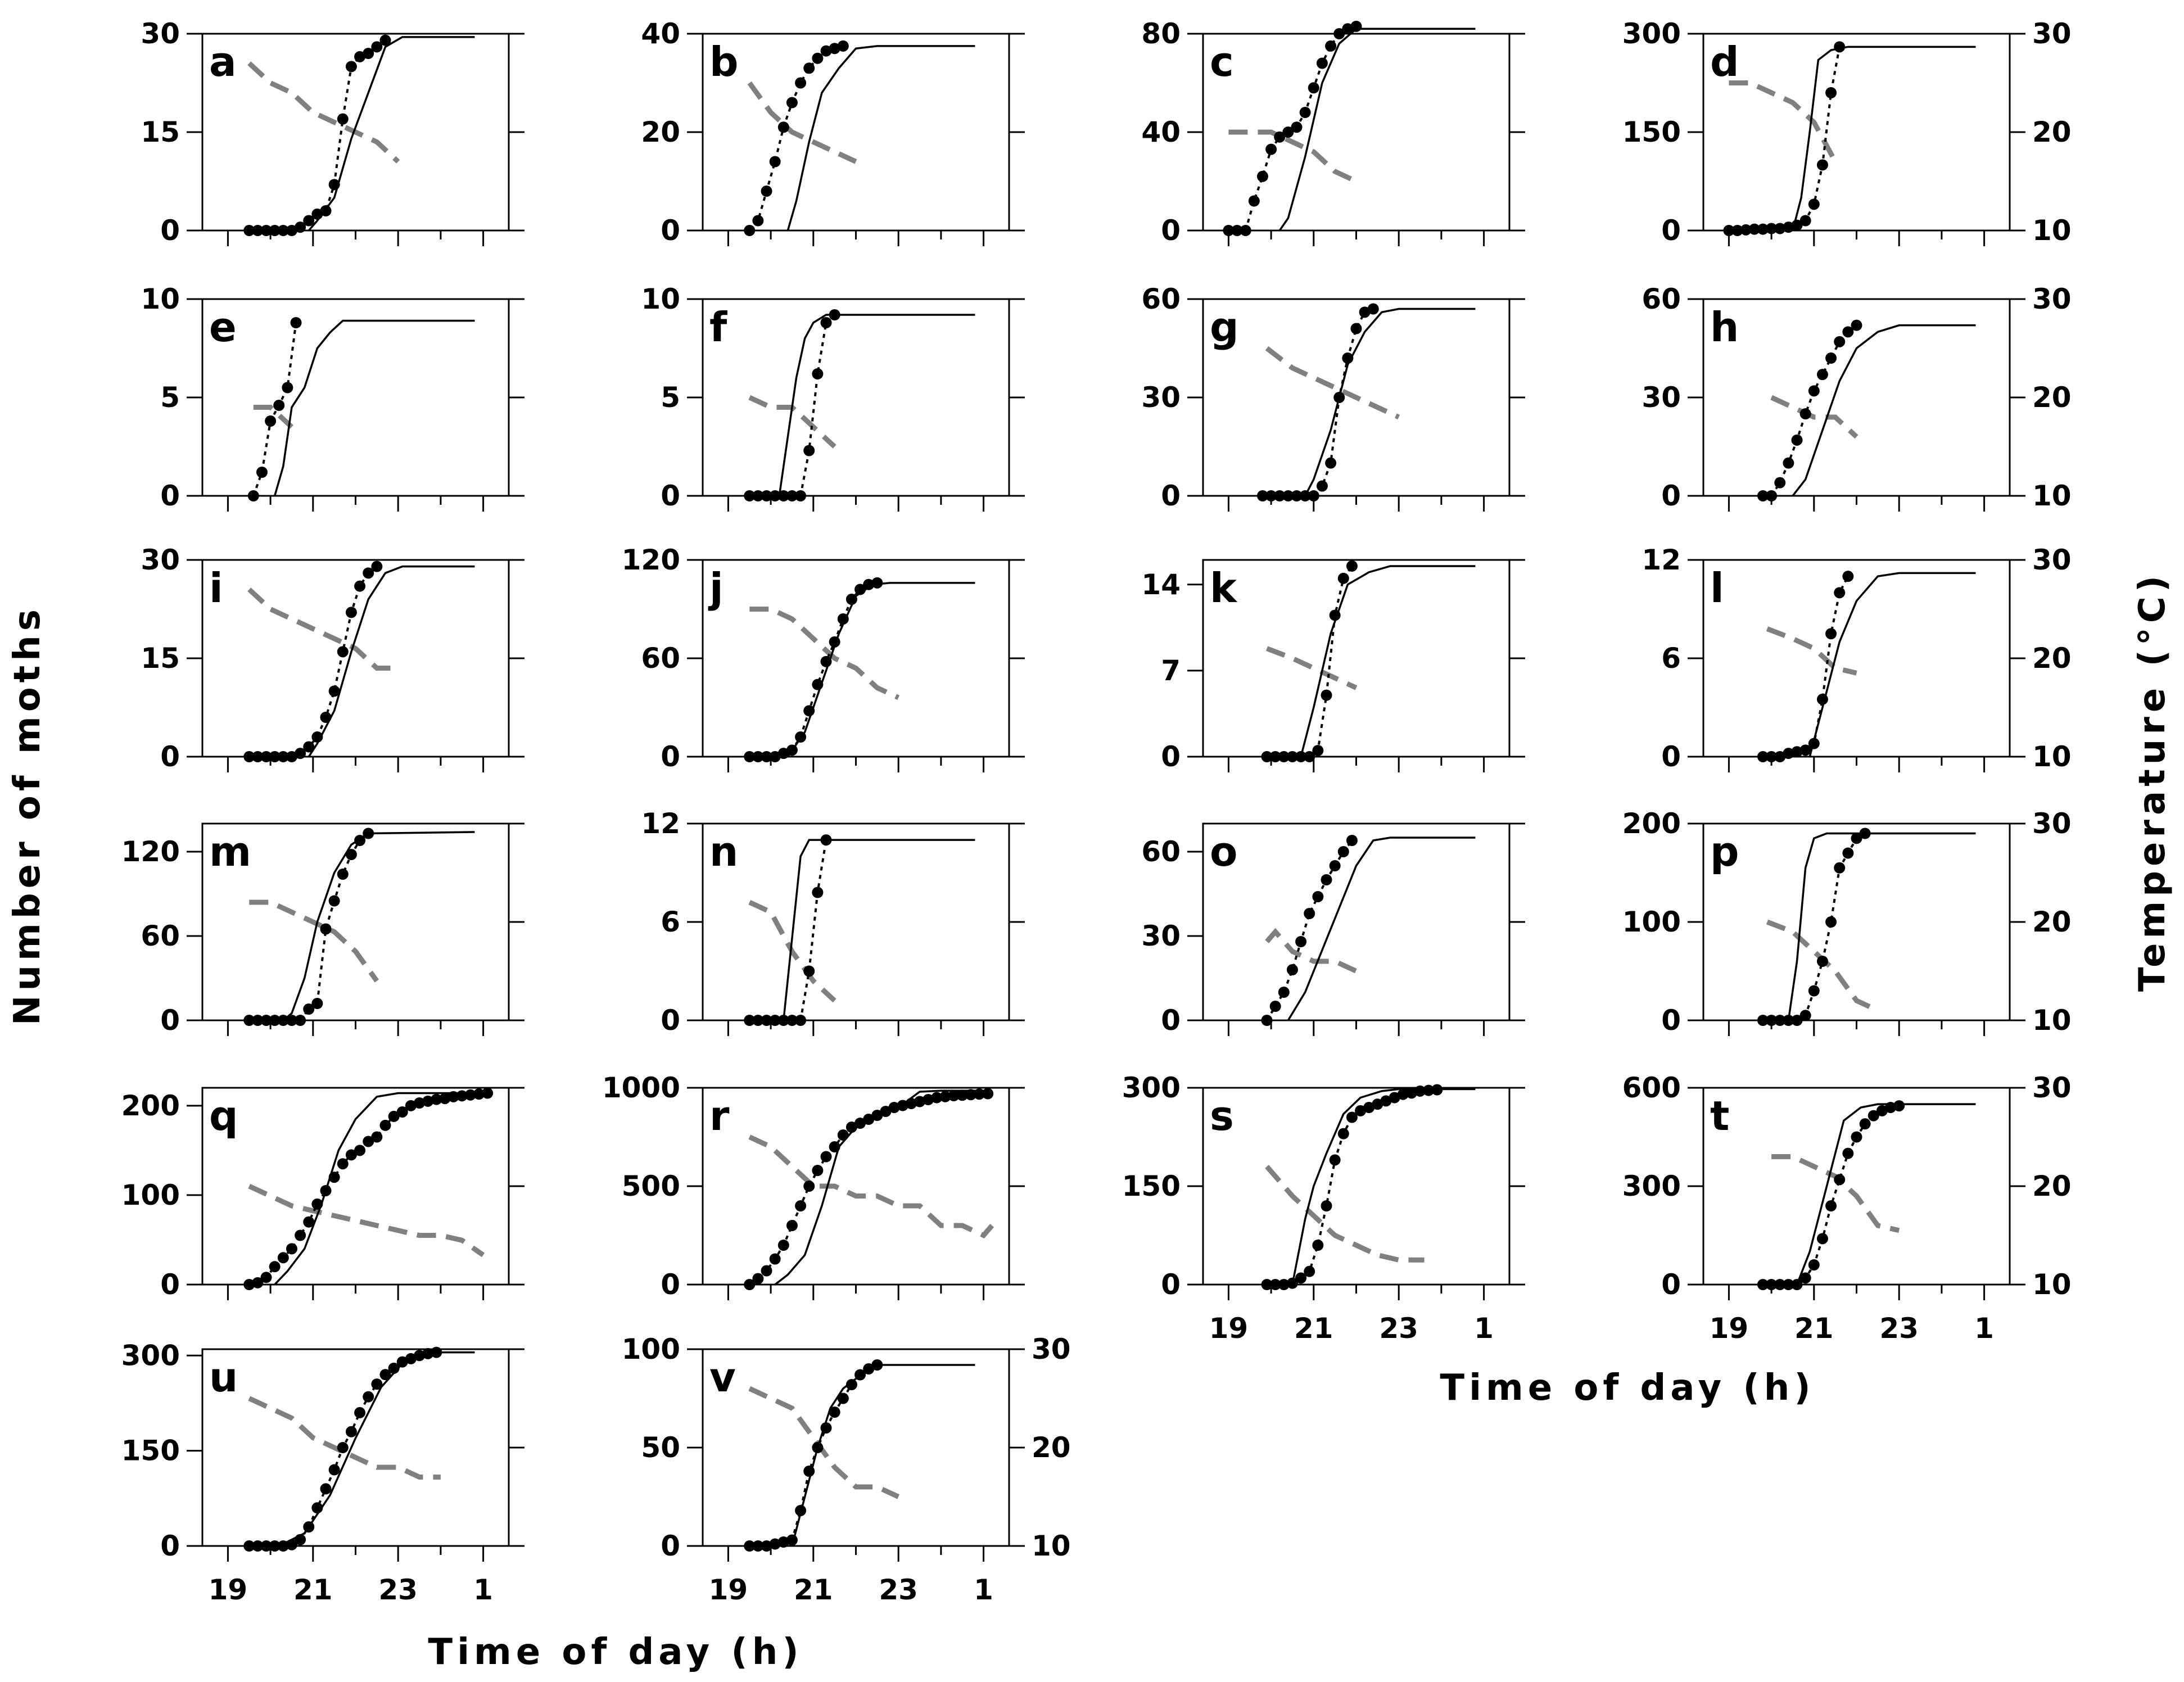 The image size is (2184, 1682). I want to click on panel-m: 0 60 120 m, so click(322, 929).